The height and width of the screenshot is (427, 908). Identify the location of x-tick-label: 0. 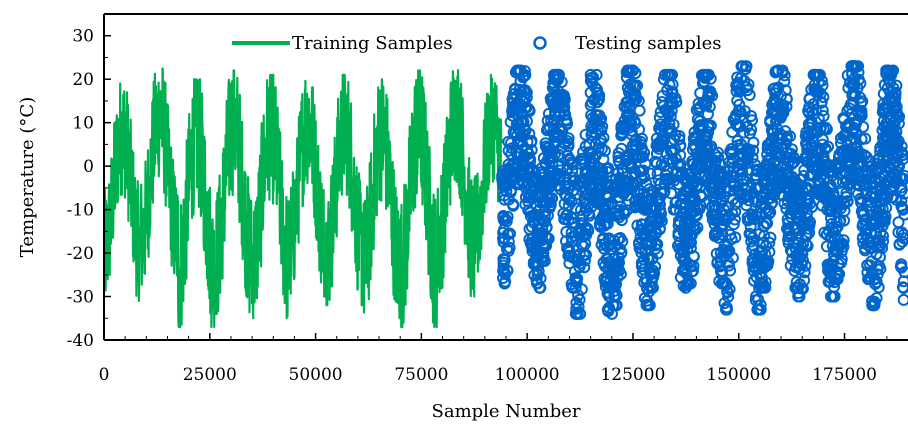
(104, 375).